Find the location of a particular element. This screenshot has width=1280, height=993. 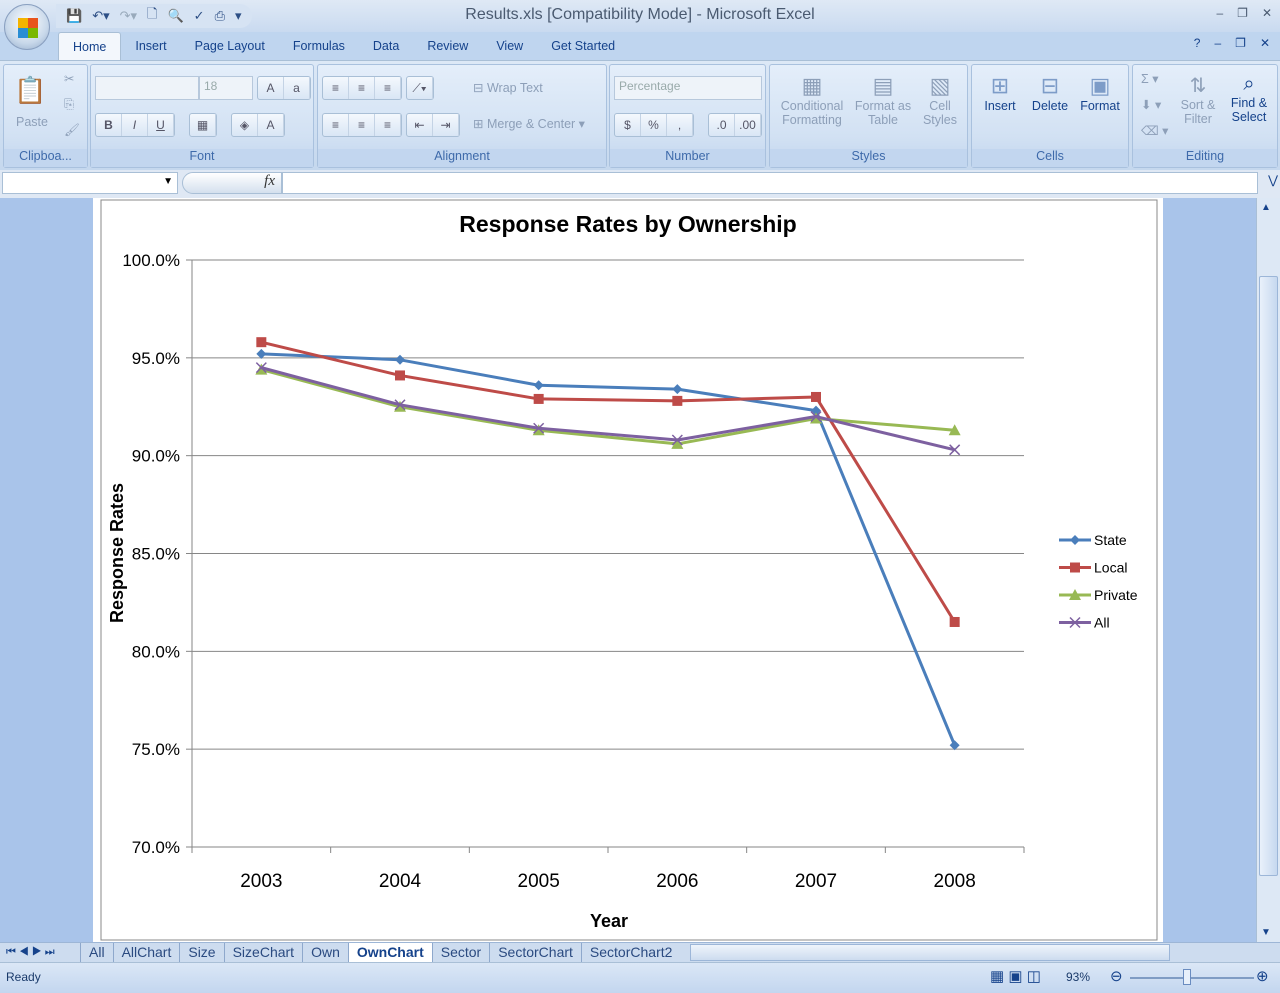

tab-get-started: Get Started is located at coordinates (583, 46).